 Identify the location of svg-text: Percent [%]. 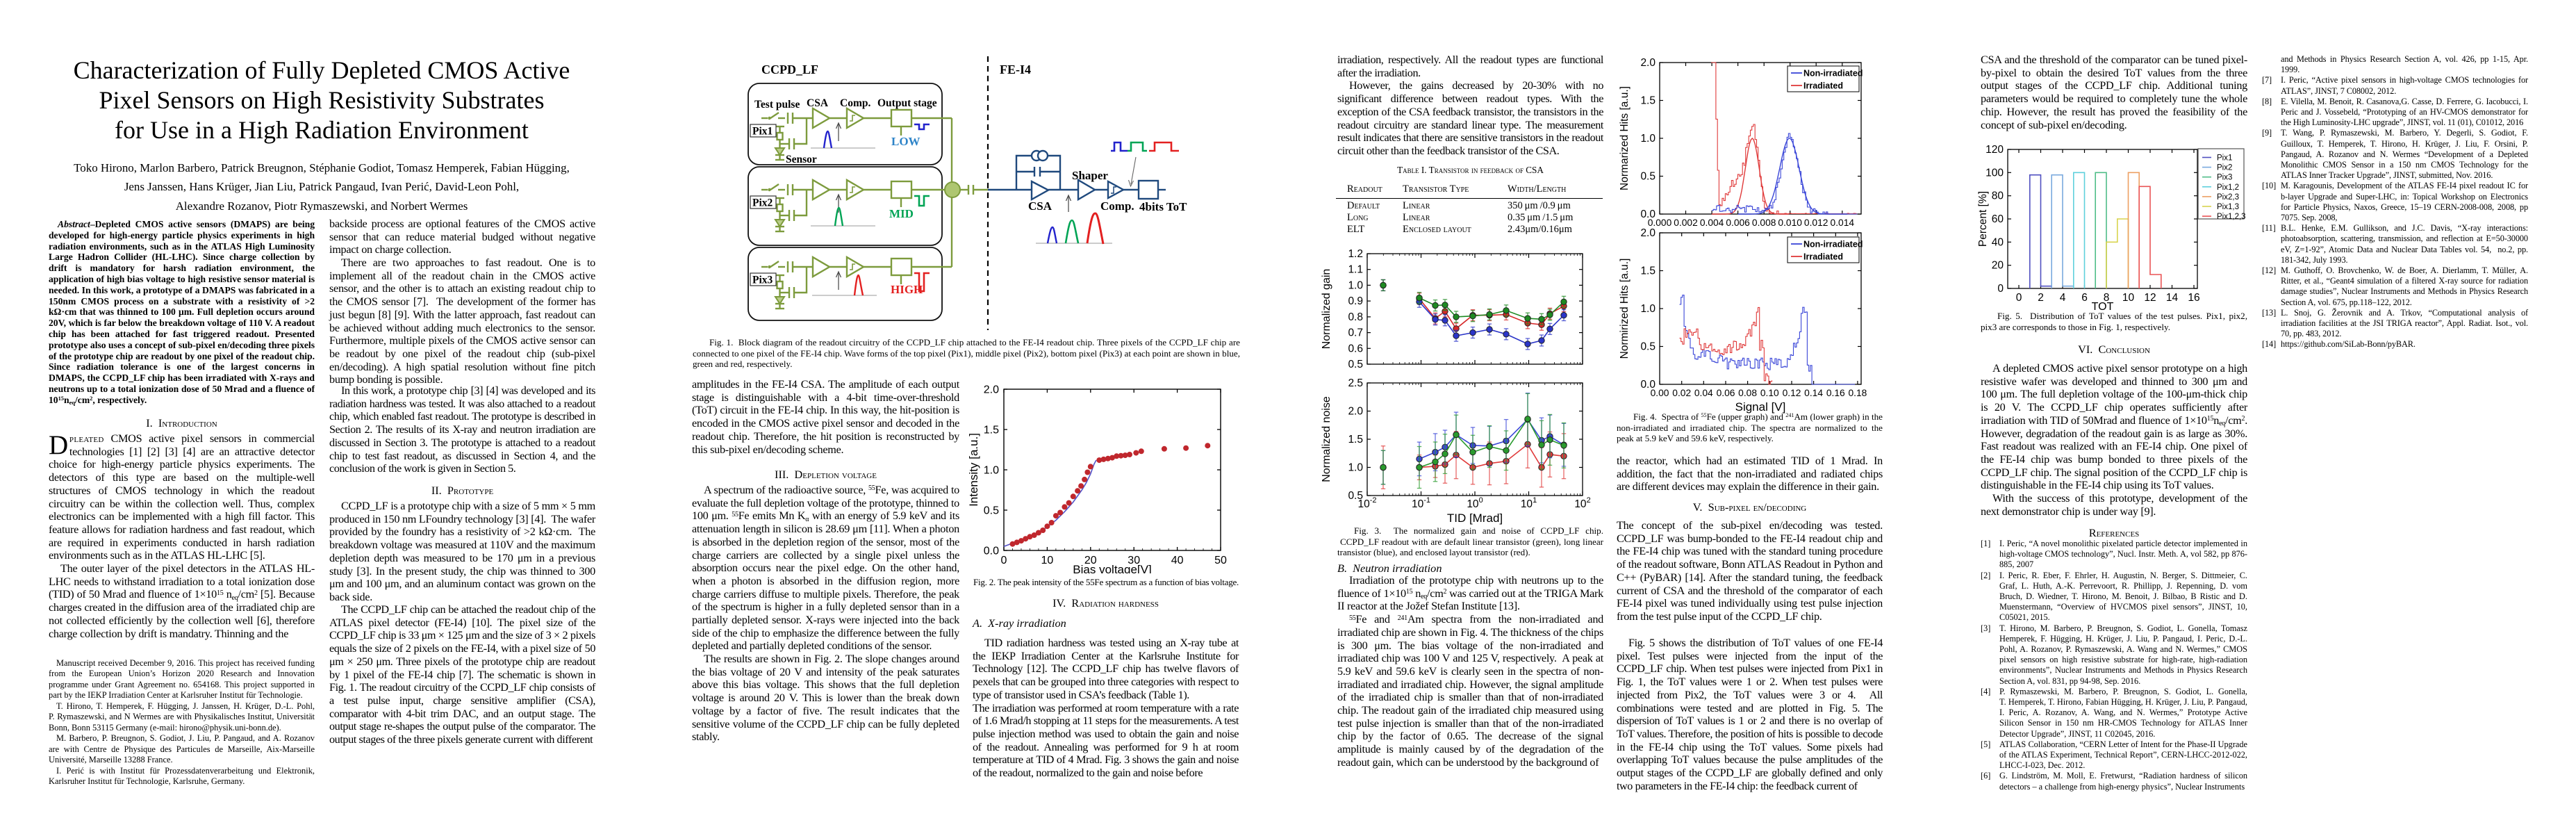
(1983, 219).